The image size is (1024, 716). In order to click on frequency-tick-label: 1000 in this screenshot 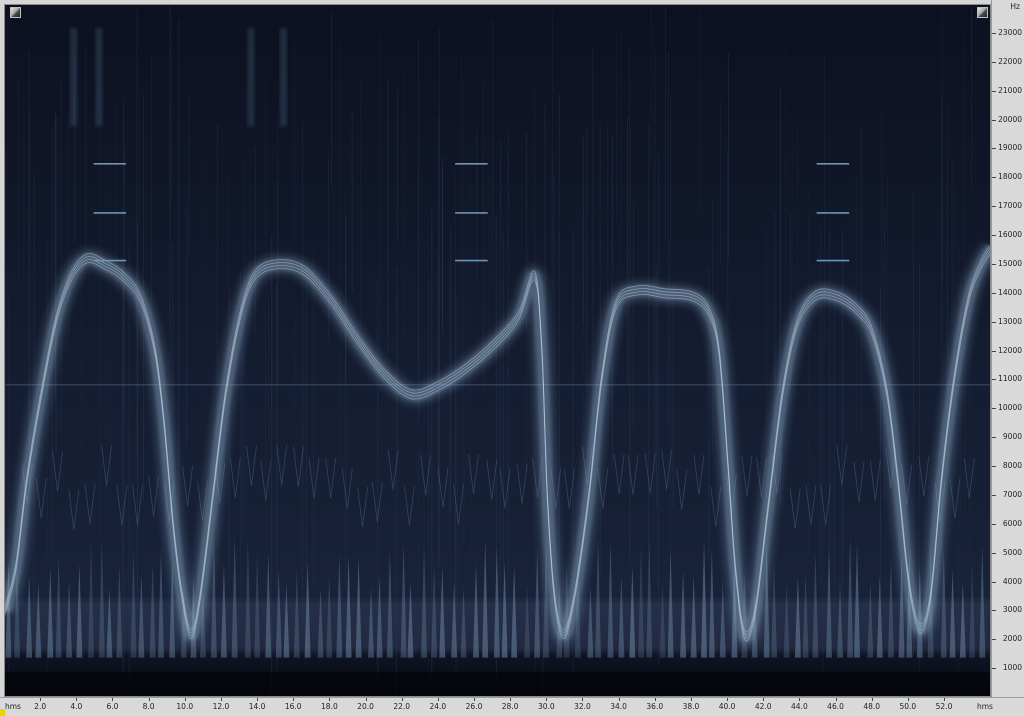, I will do `click(1012, 668)`.